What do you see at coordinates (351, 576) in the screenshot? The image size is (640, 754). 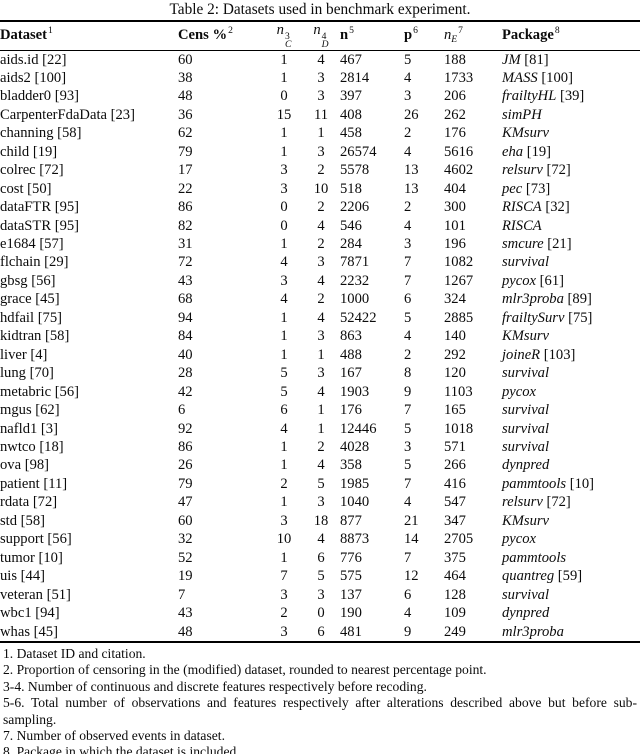 I see `cell-n: 575` at bounding box center [351, 576].